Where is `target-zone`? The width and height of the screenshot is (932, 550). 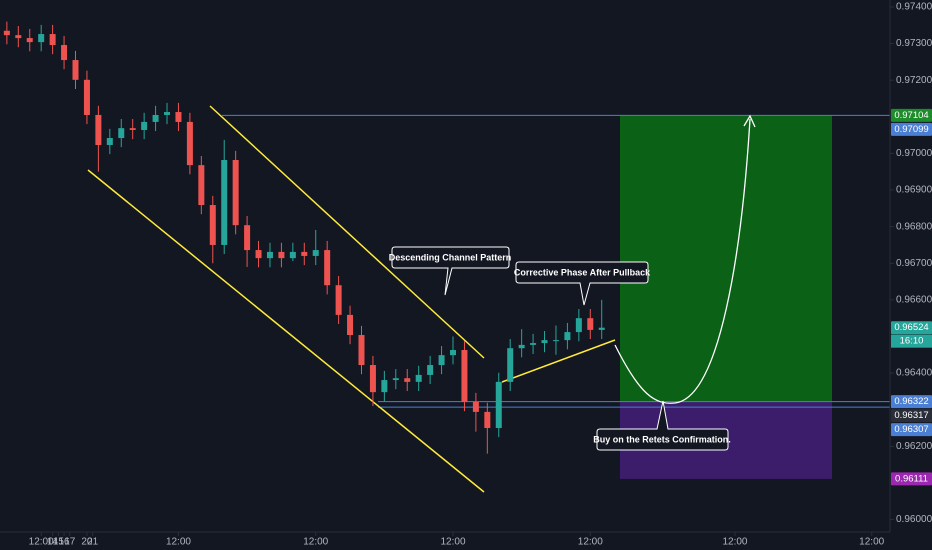 target-zone is located at coordinates (726, 258).